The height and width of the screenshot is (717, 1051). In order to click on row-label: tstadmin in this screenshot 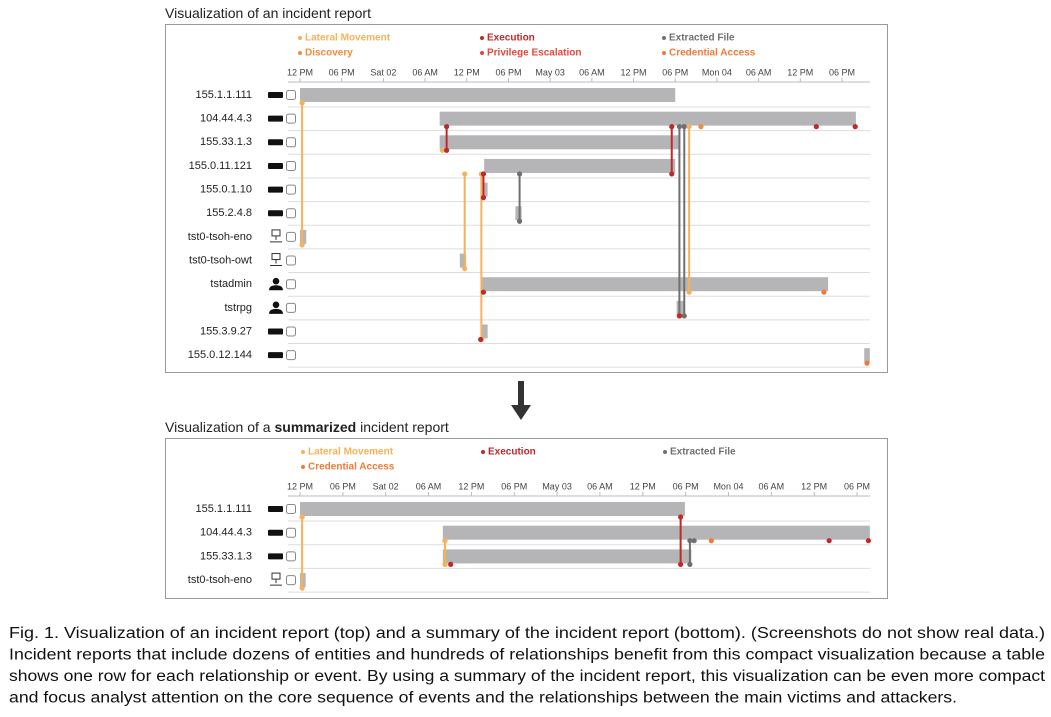, I will do `click(231, 284)`.